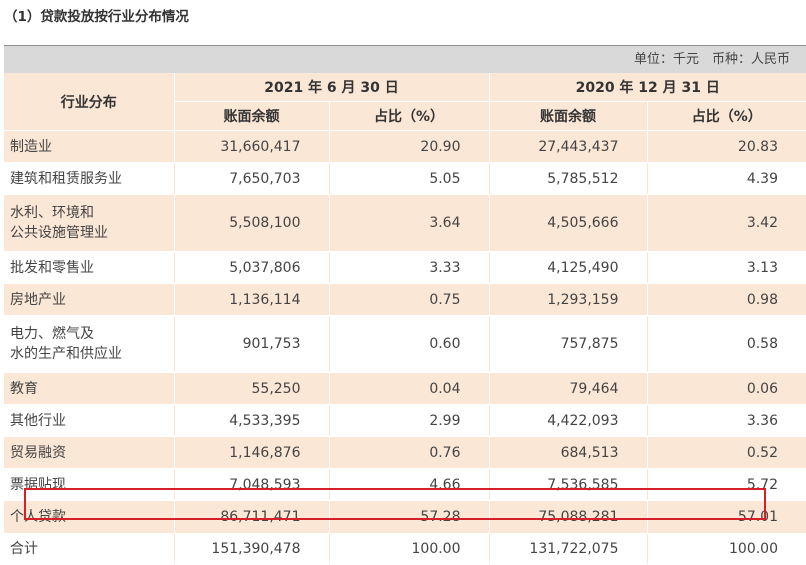  What do you see at coordinates (251, 452) in the screenshot?
I see `balance-2021: 1,146,876` at bounding box center [251, 452].